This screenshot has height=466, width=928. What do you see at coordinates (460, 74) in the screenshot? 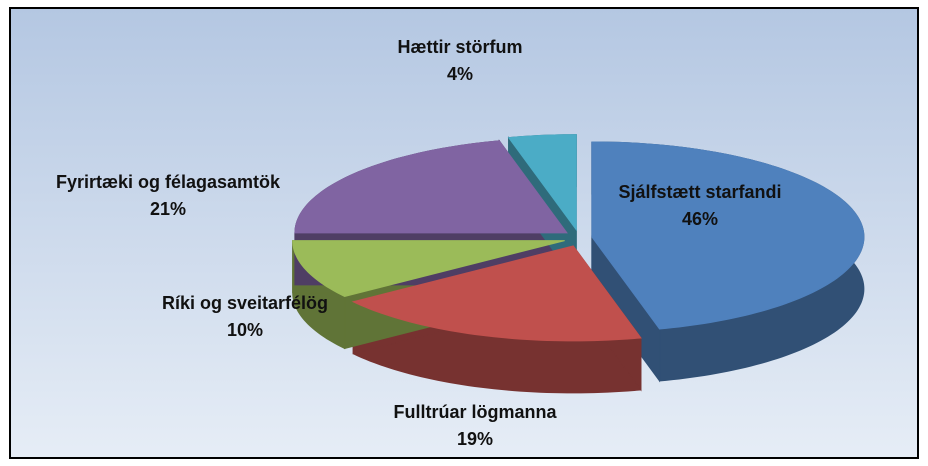
I see `value-label: 4%` at bounding box center [460, 74].